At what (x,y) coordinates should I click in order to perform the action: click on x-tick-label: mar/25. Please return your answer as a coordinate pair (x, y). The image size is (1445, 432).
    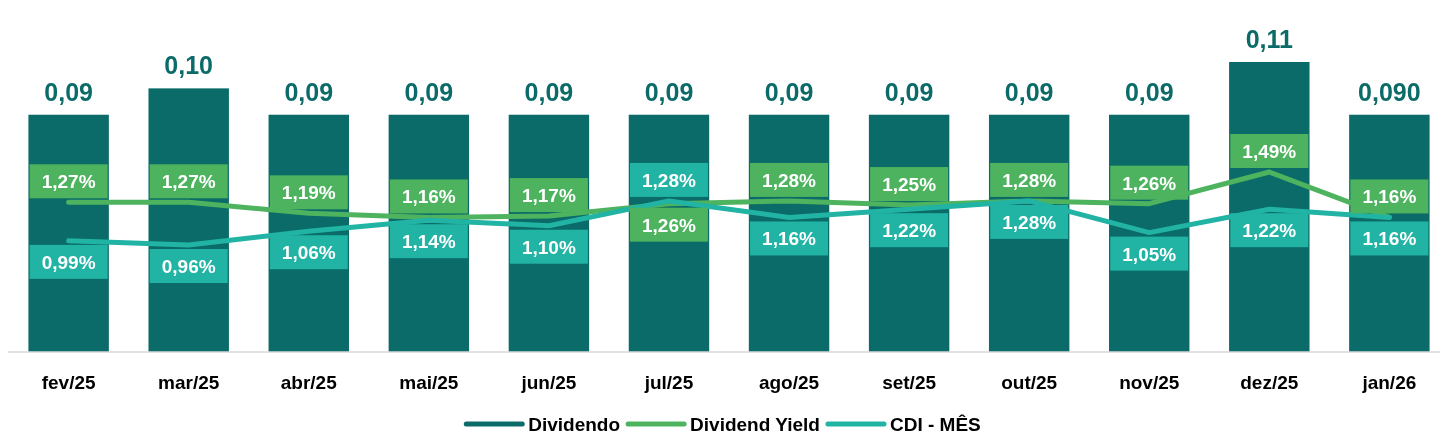
    Looking at the image, I should click on (189, 382).